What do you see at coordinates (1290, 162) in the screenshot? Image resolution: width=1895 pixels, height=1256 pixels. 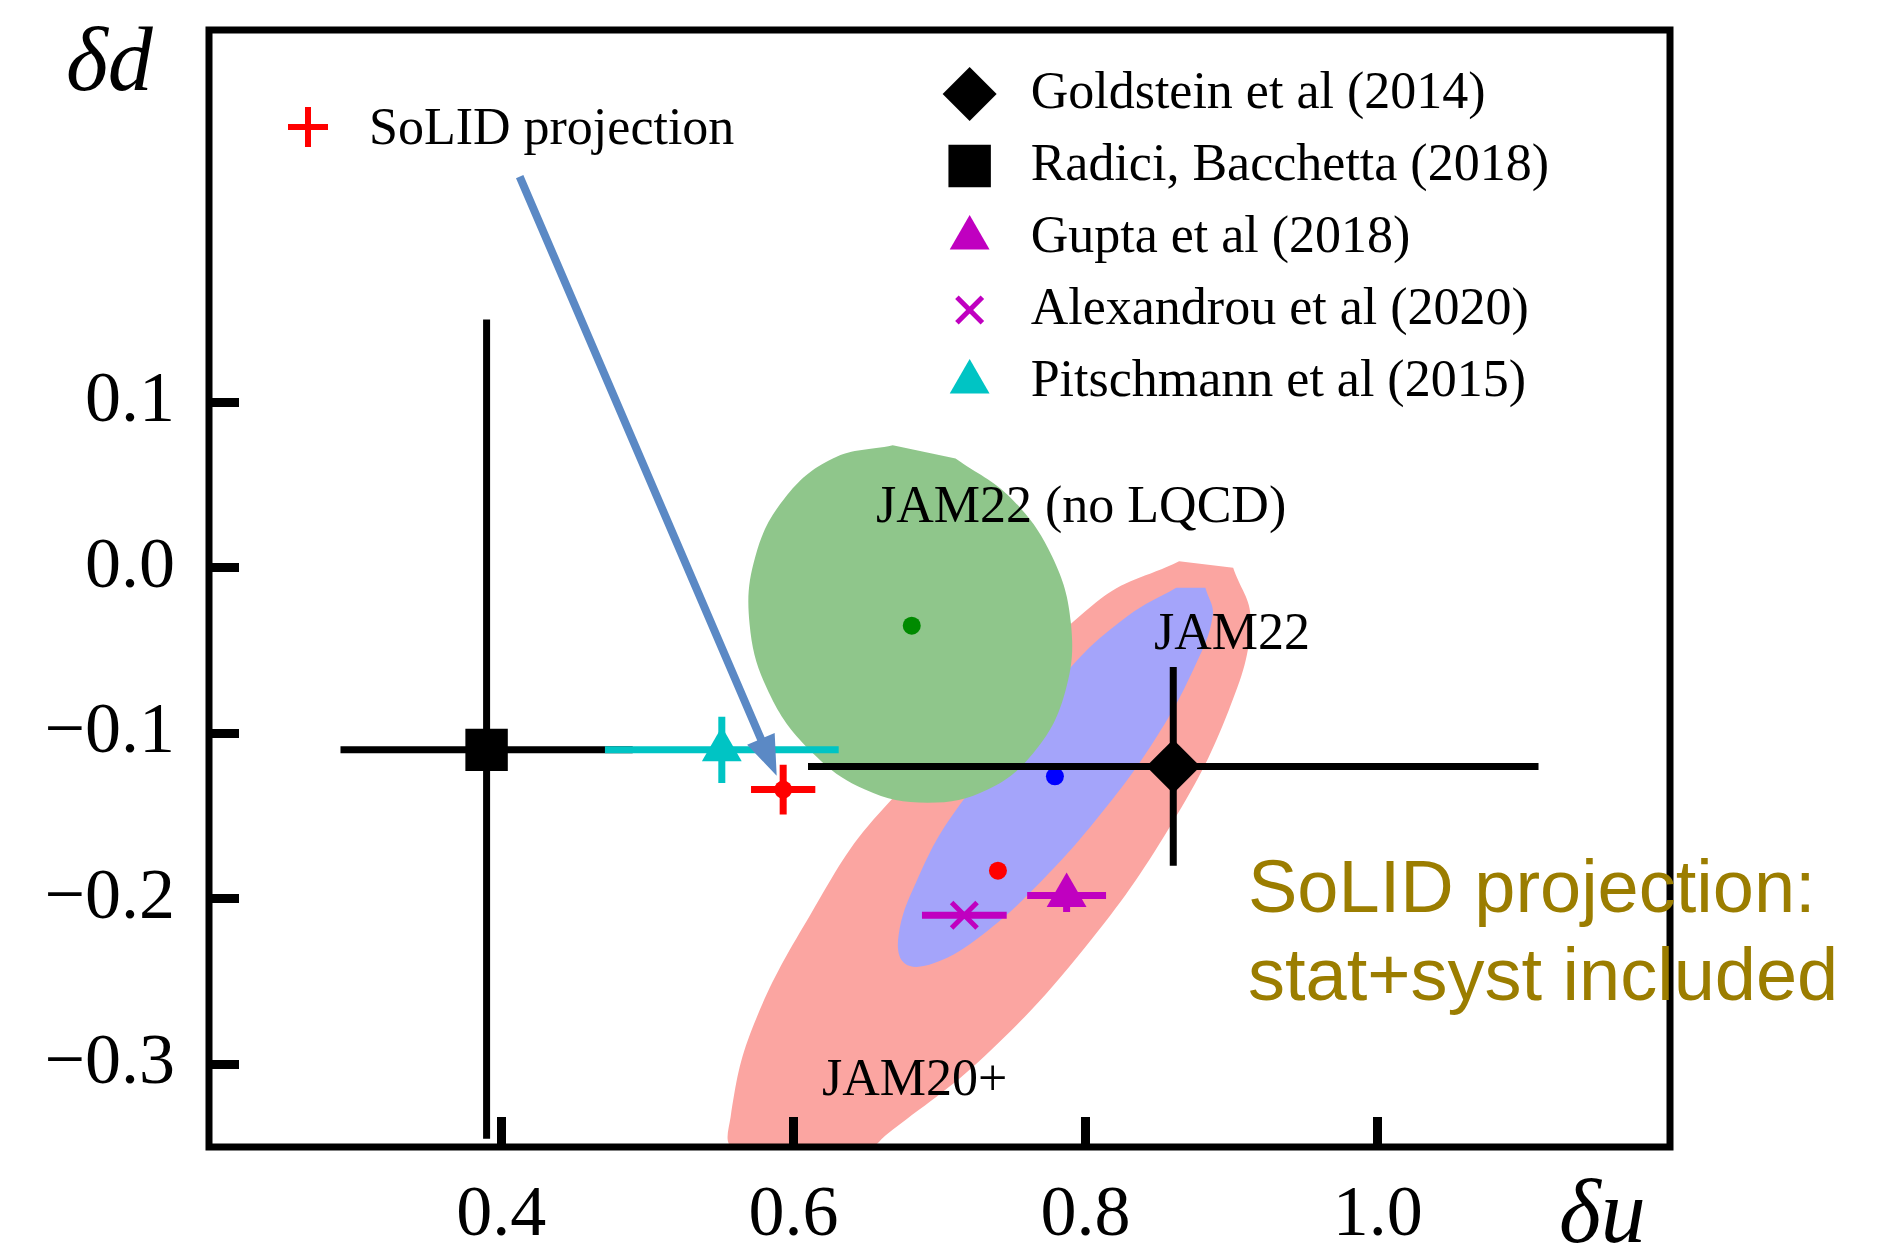 I see `legend-label: Radici, Bacchetta (2018)` at bounding box center [1290, 162].